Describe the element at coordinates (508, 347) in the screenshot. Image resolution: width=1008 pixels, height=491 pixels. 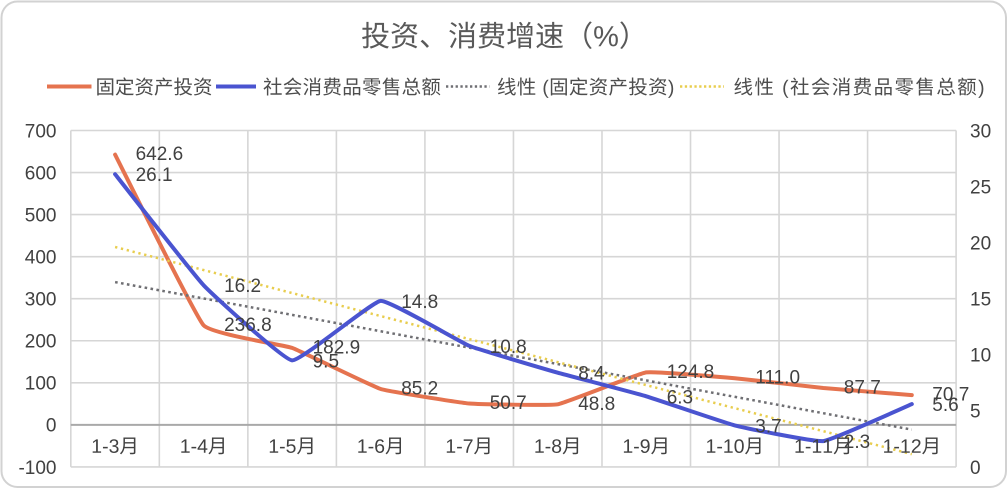
I see `svg-text: 10.8` at that location.